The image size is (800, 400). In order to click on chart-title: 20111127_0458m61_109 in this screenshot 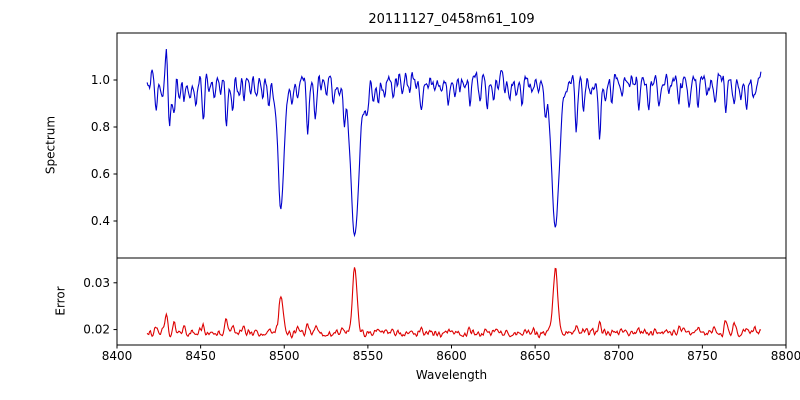, I will do `click(451, 19)`.